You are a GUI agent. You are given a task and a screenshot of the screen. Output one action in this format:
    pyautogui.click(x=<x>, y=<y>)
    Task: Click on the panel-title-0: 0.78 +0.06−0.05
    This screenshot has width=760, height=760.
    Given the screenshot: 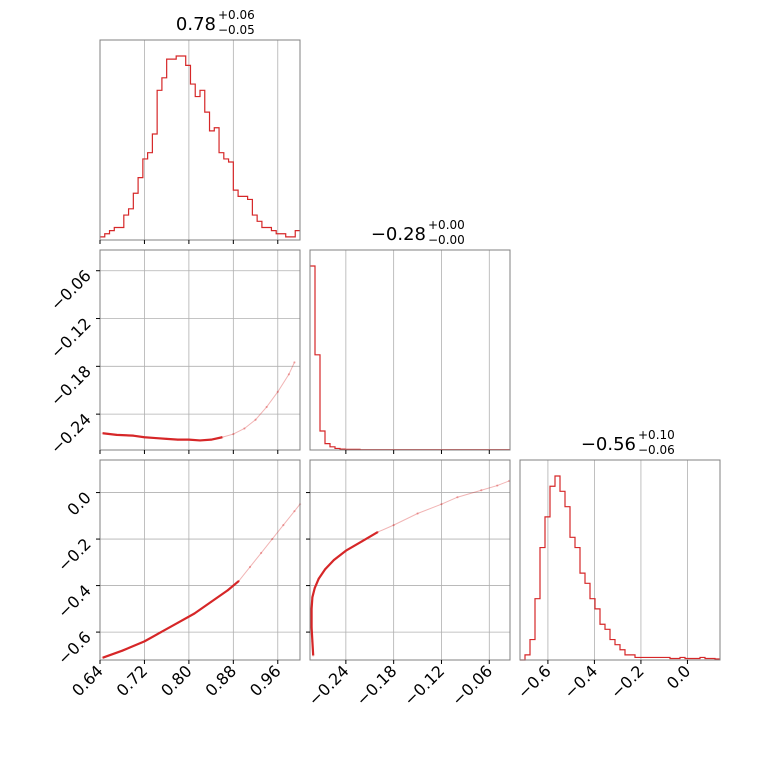 What is the action you would take?
    pyautogui.click(x=215, y=22)
    